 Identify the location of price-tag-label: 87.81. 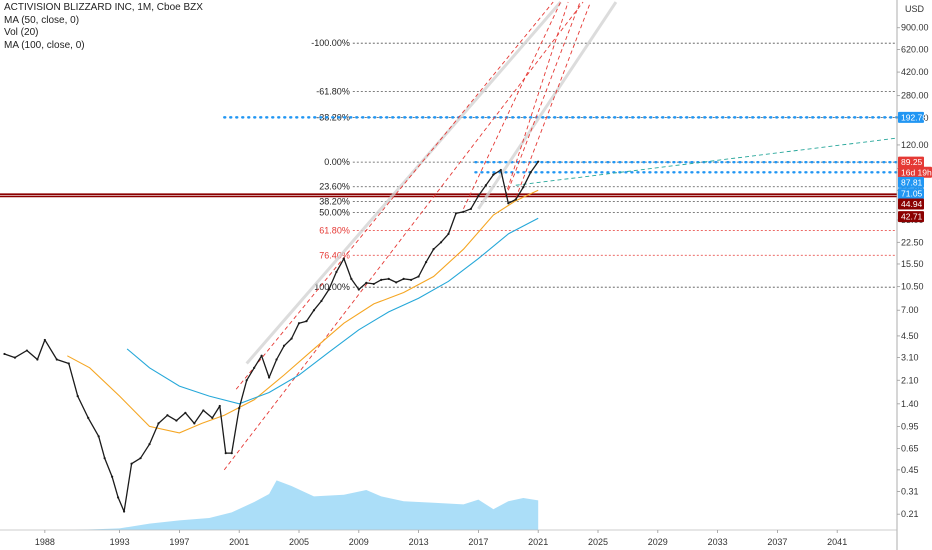
(912, 182).